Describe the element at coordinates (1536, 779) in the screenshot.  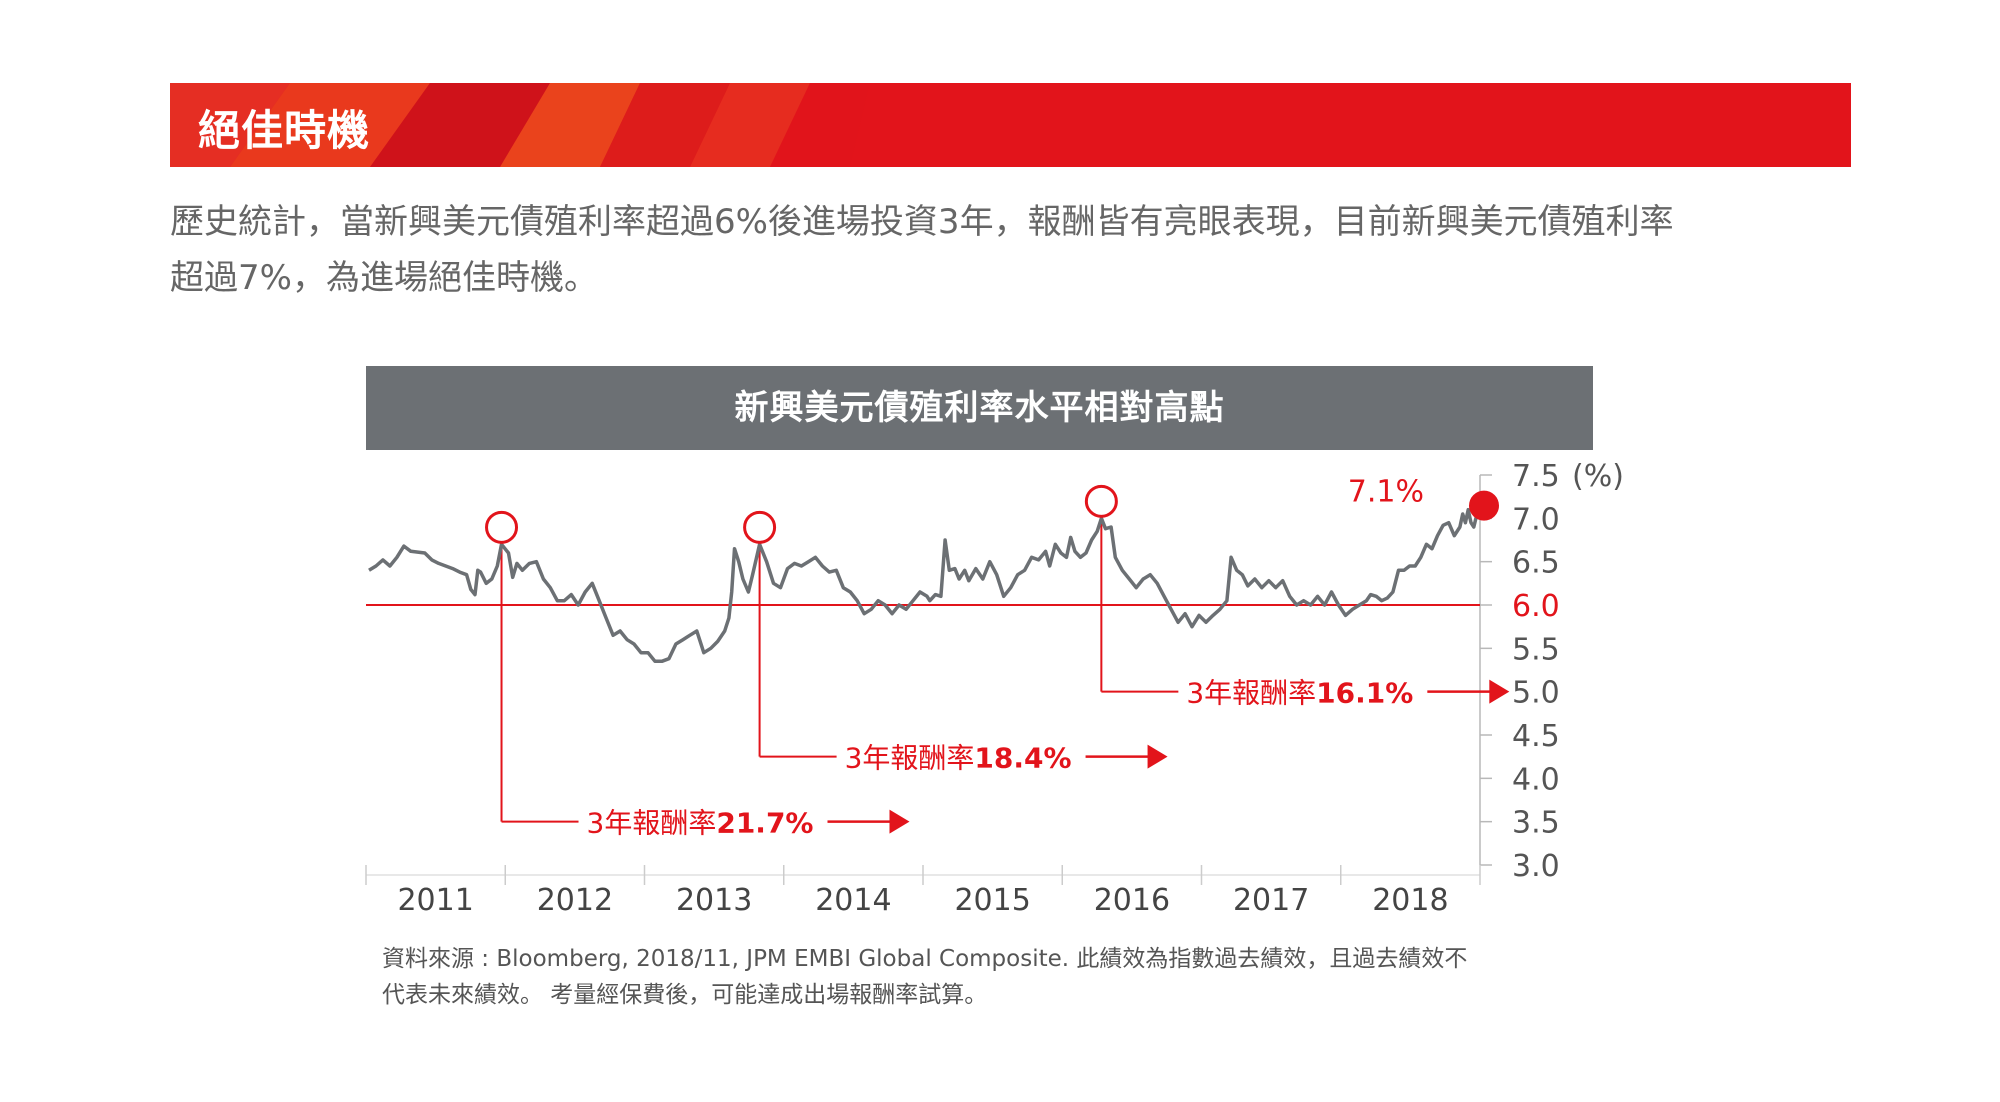
I see `y-tick-label: 4.0` at that location.